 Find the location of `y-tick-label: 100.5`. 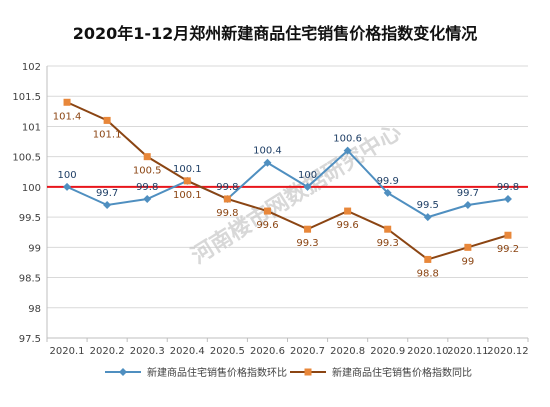

y-tick-label: 100.5 is located at coordinates (26, 158).